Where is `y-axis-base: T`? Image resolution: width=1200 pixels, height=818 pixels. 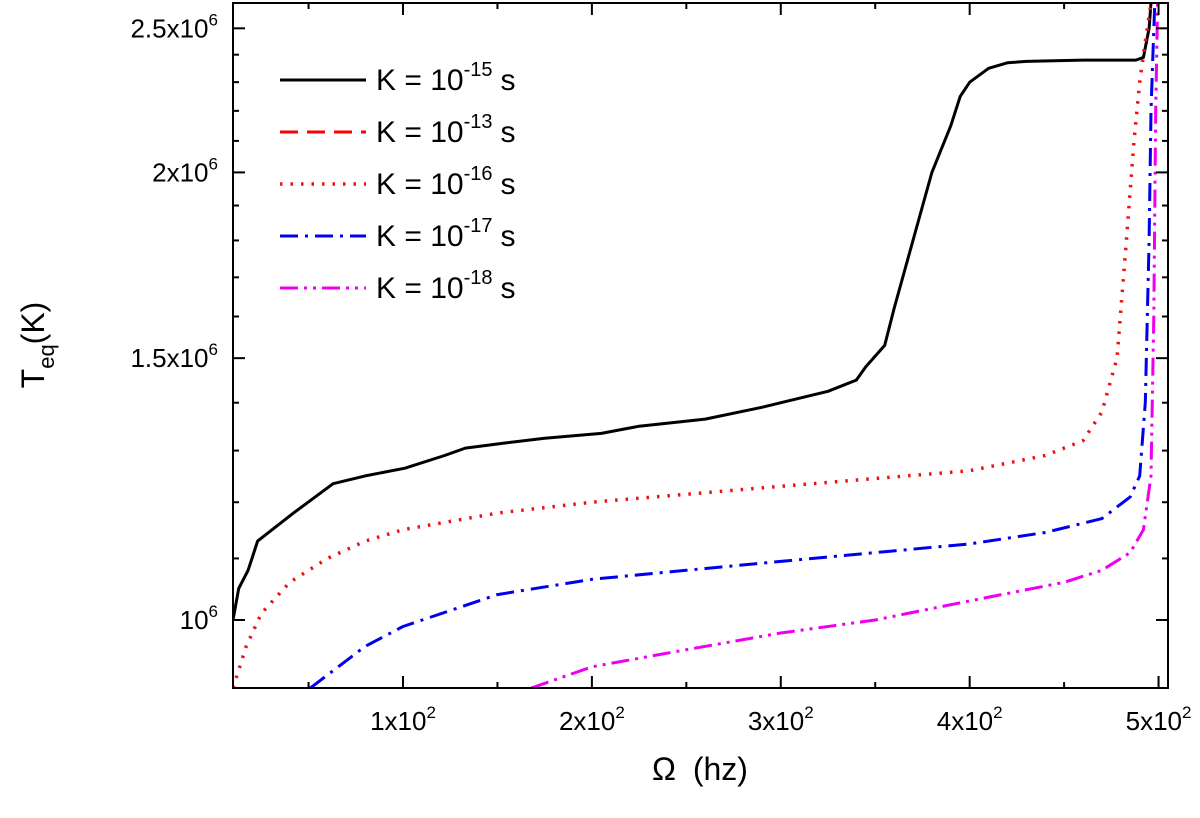 y-axis-base: T is located at coordinates (33, 379).